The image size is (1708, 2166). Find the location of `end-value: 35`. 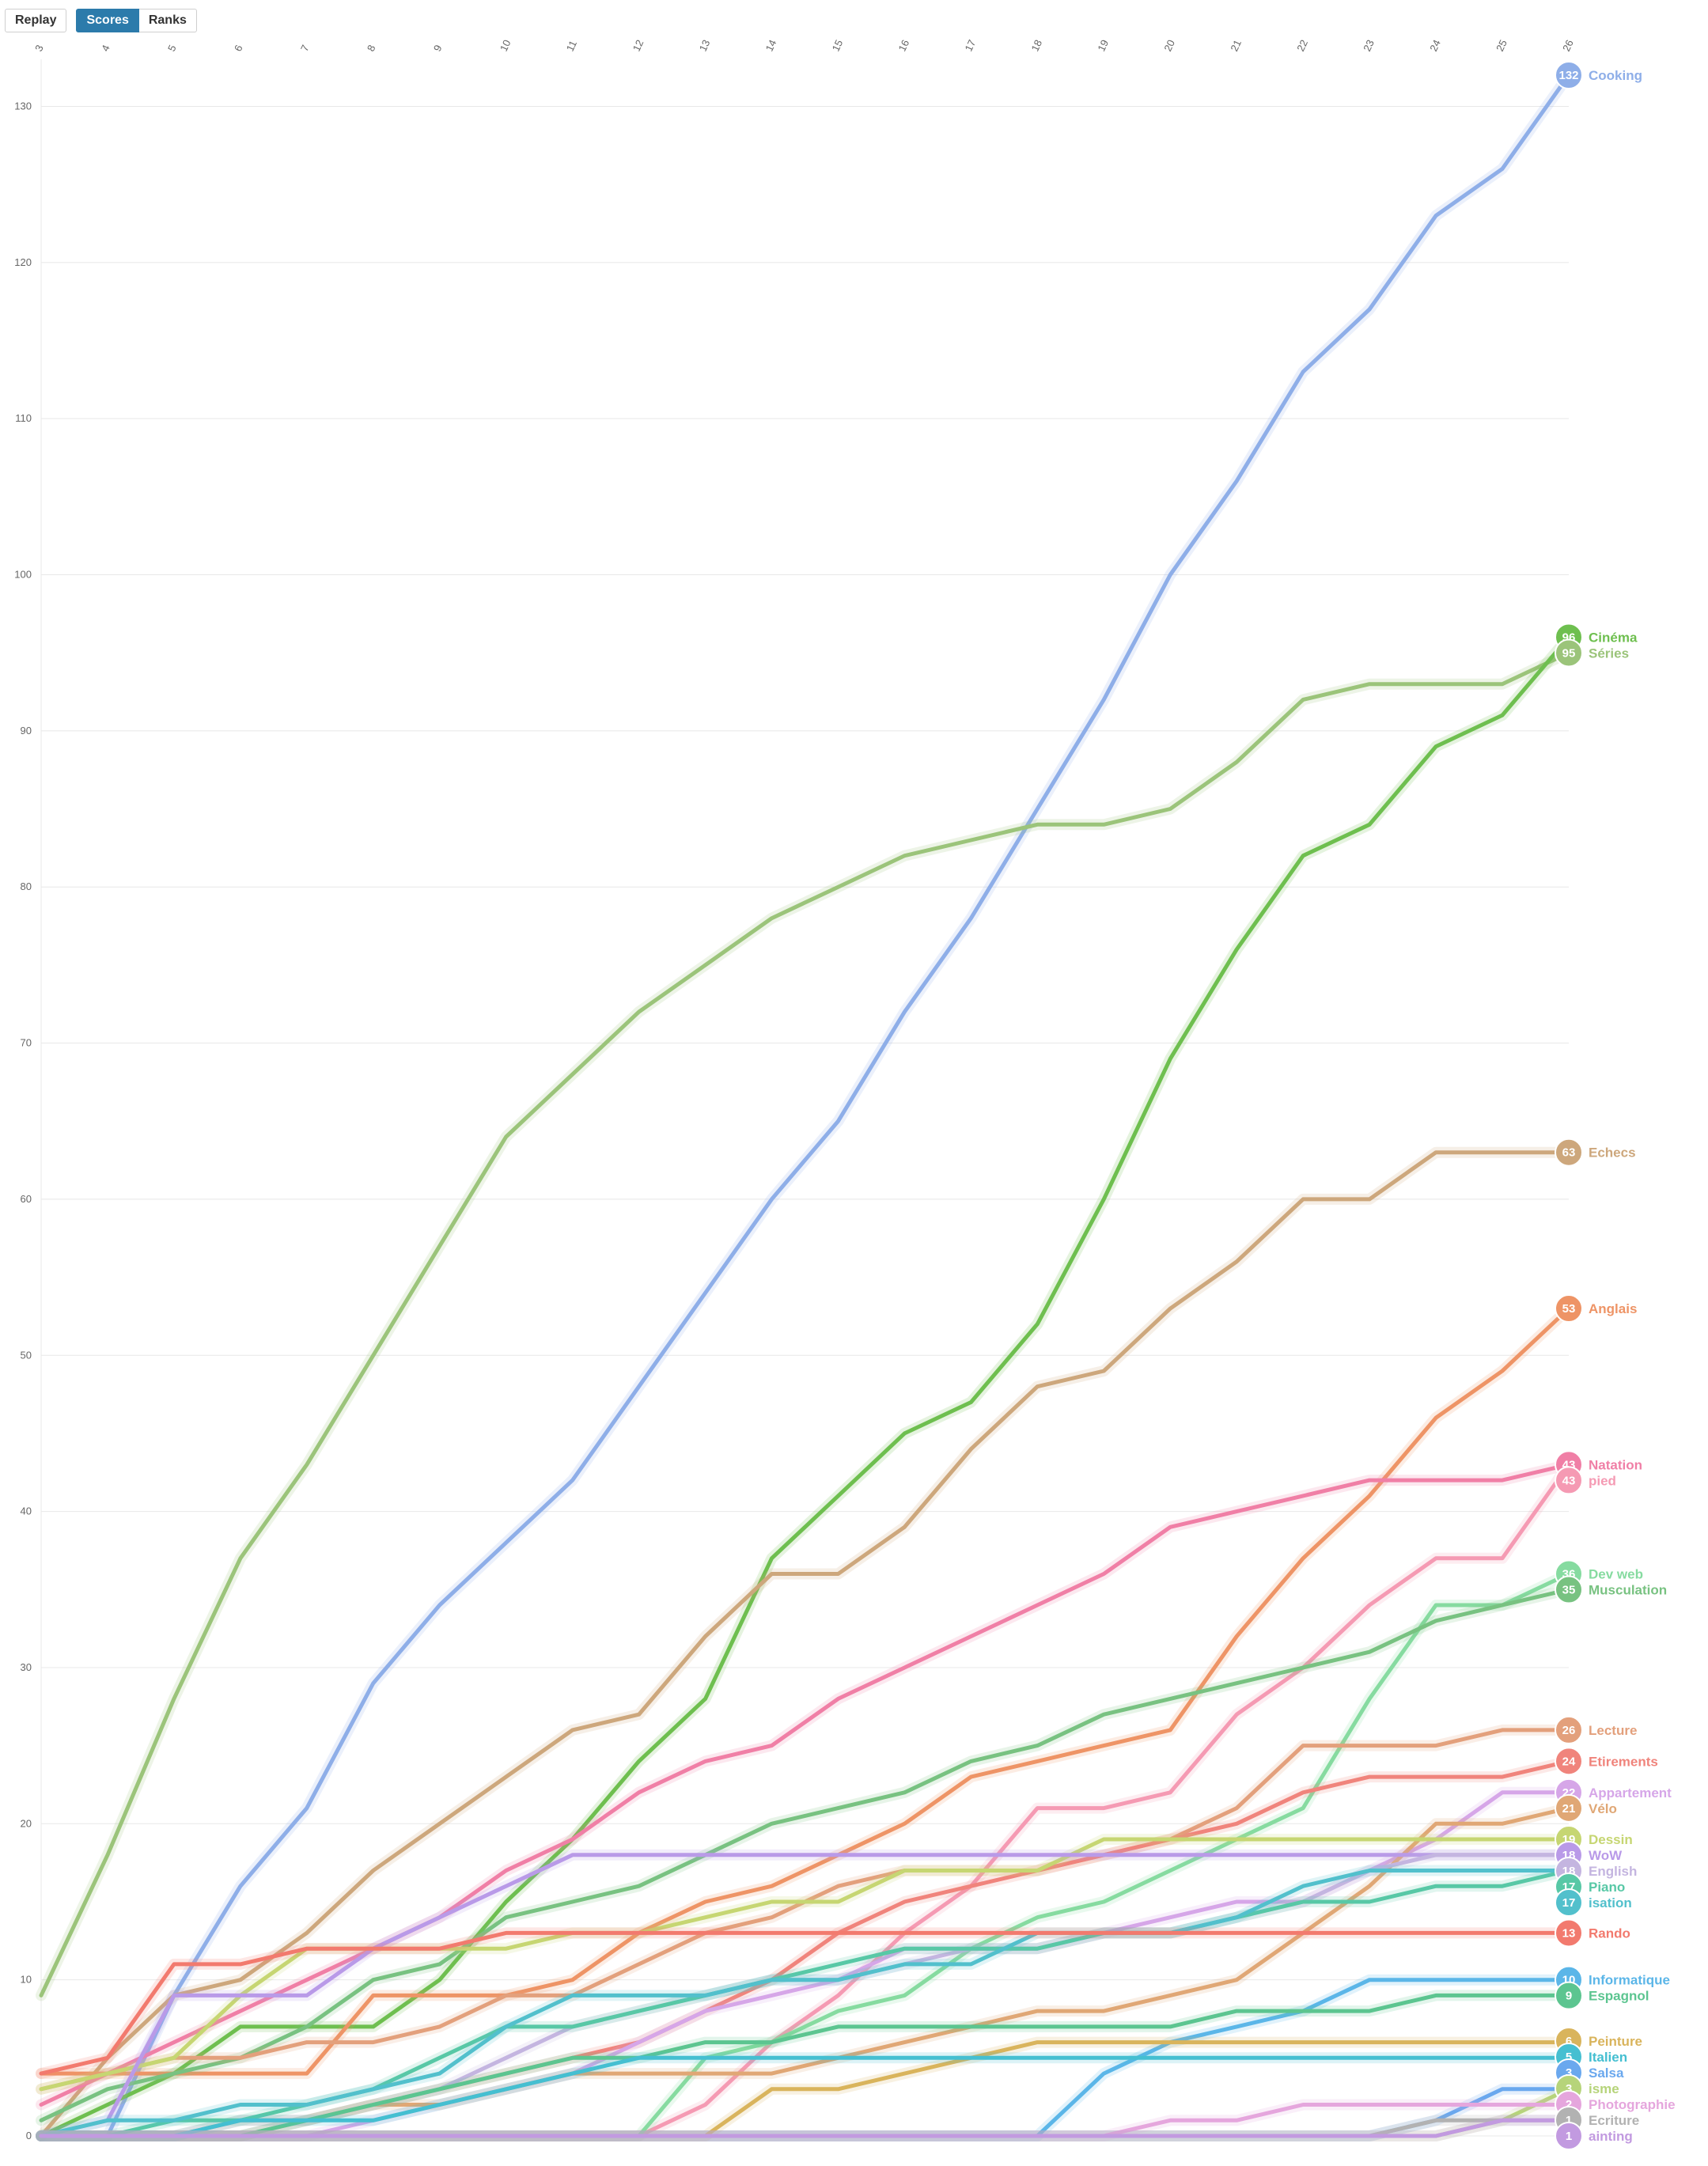

end-value: 35 is located at coordinates (1569, 1590).